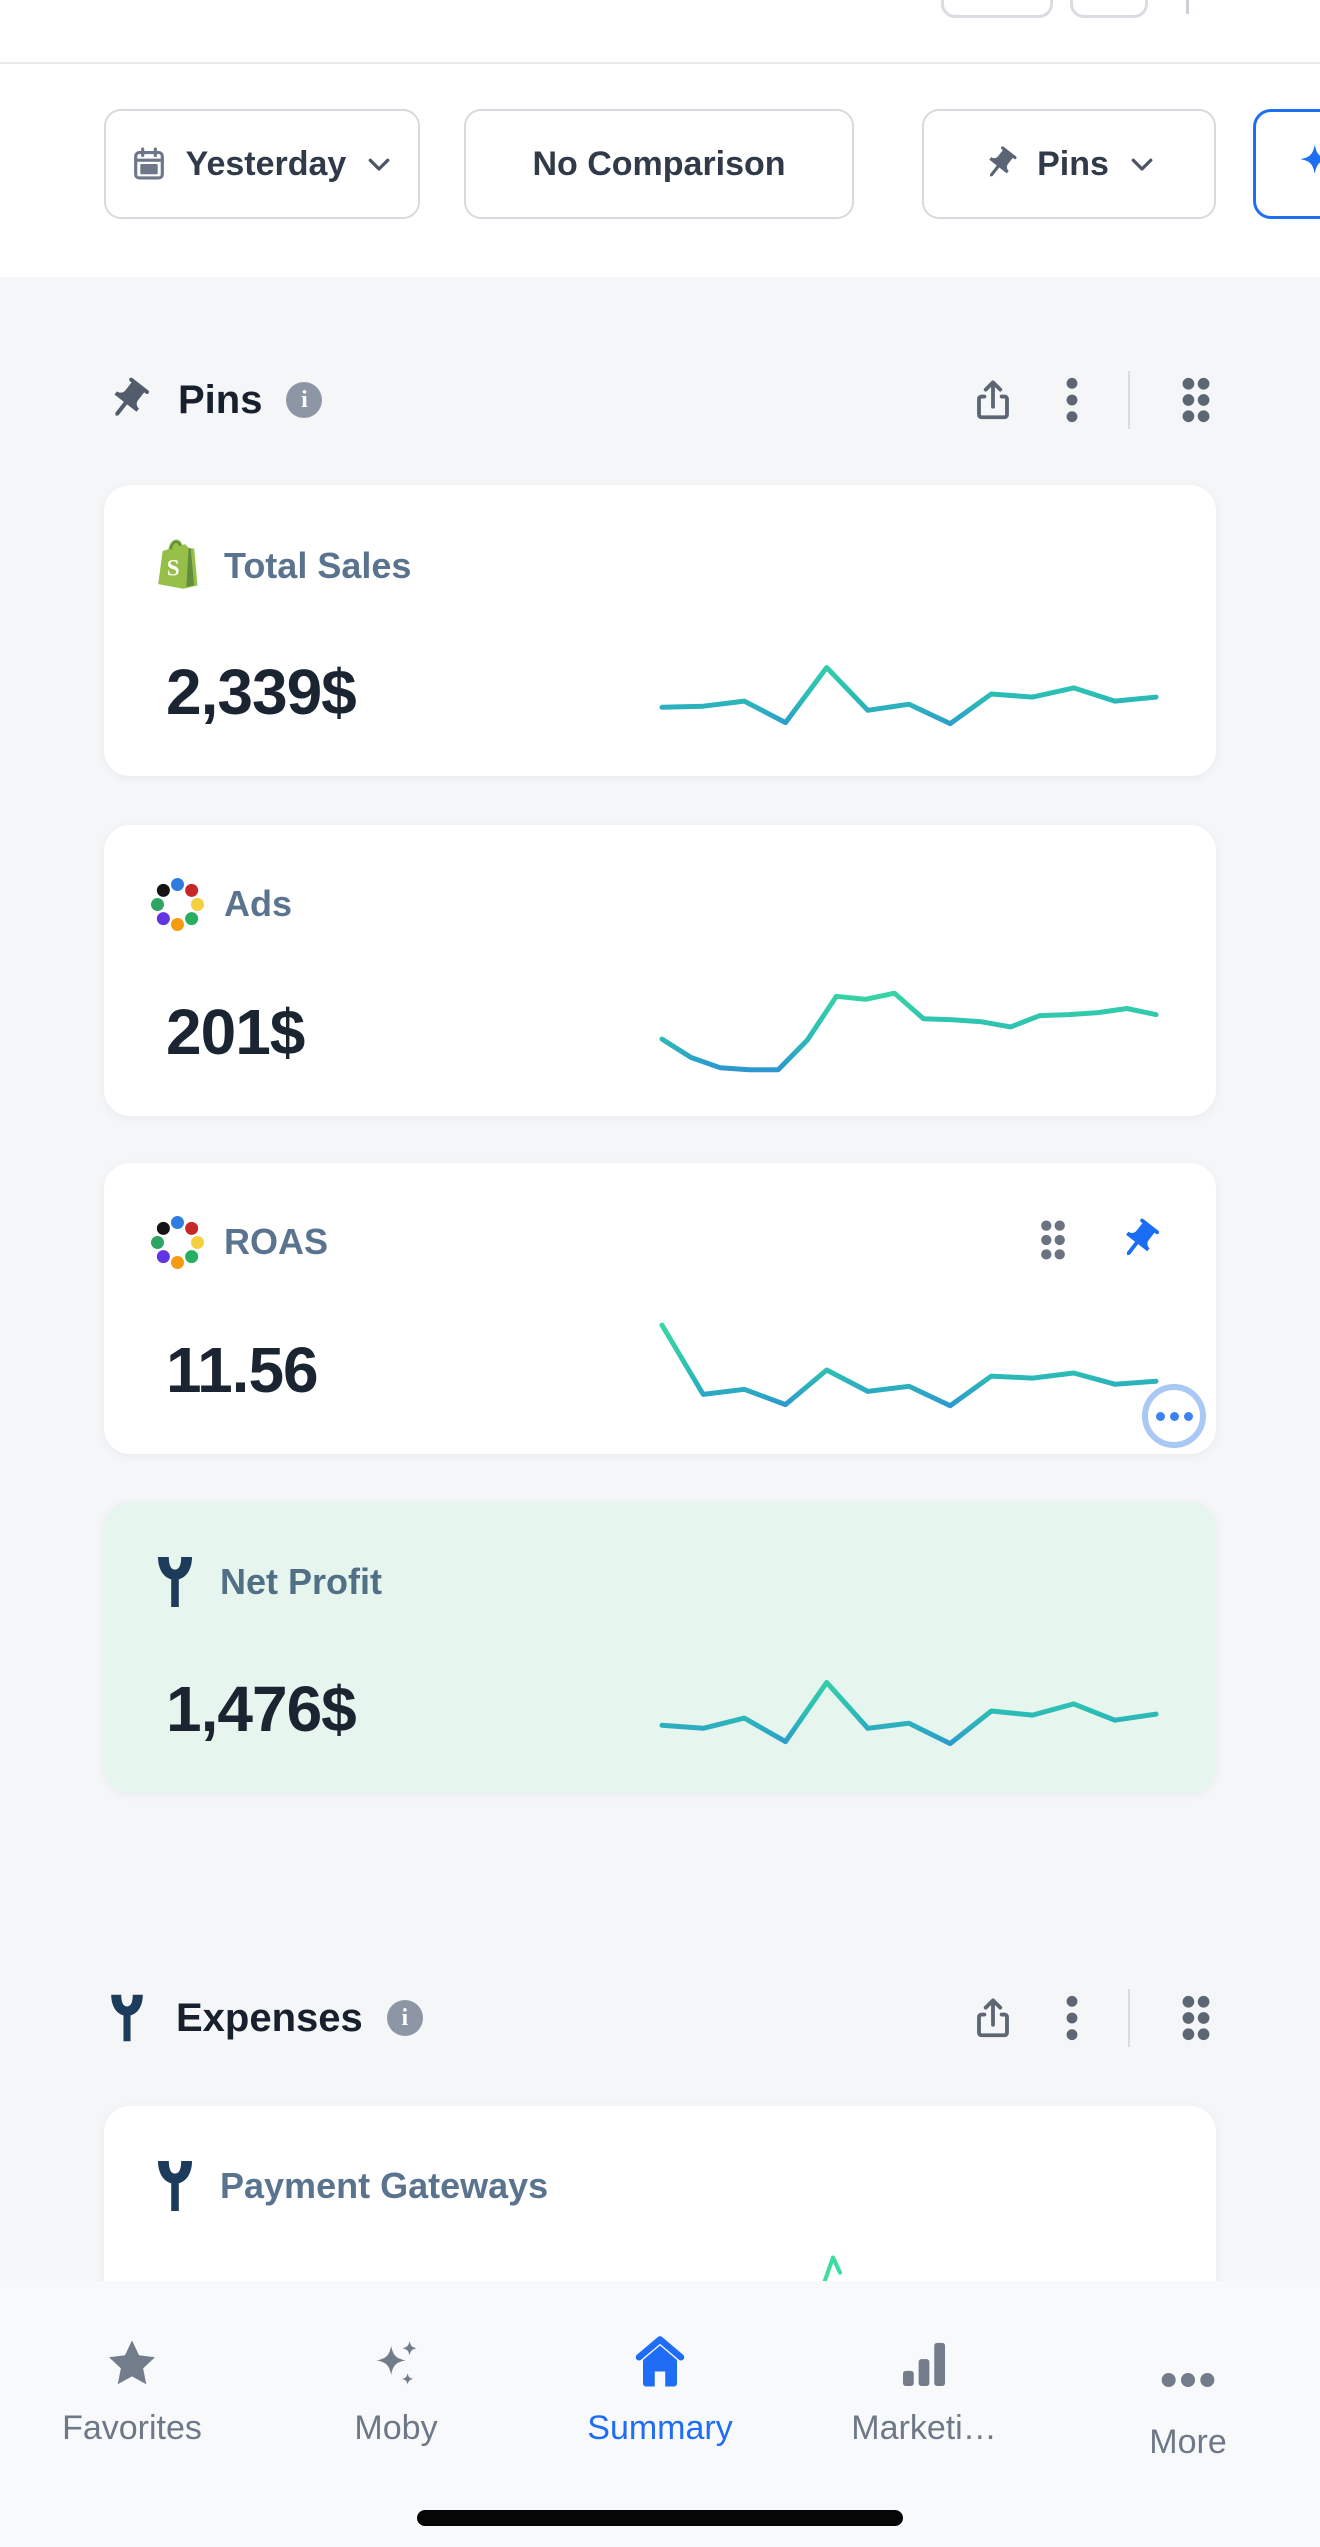 The width and height of the screenshot is (1320, 2547). I want to click on pins-section-header: Pins i, so click(660, 400).